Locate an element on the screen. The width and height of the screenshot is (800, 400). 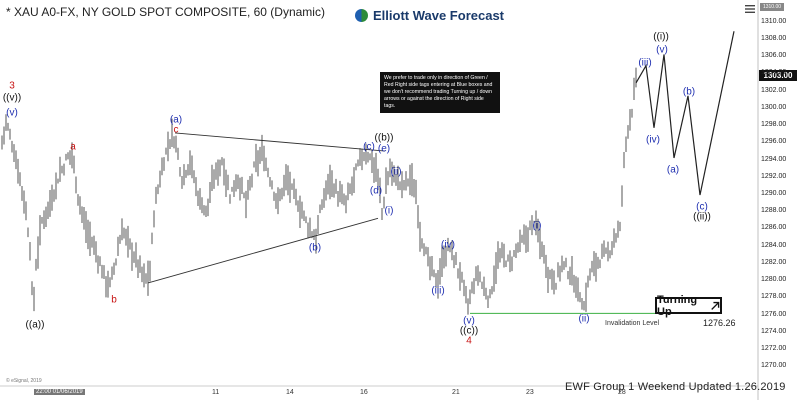
y-tick-label: 1298.00 is located at coordinates (774, 125).